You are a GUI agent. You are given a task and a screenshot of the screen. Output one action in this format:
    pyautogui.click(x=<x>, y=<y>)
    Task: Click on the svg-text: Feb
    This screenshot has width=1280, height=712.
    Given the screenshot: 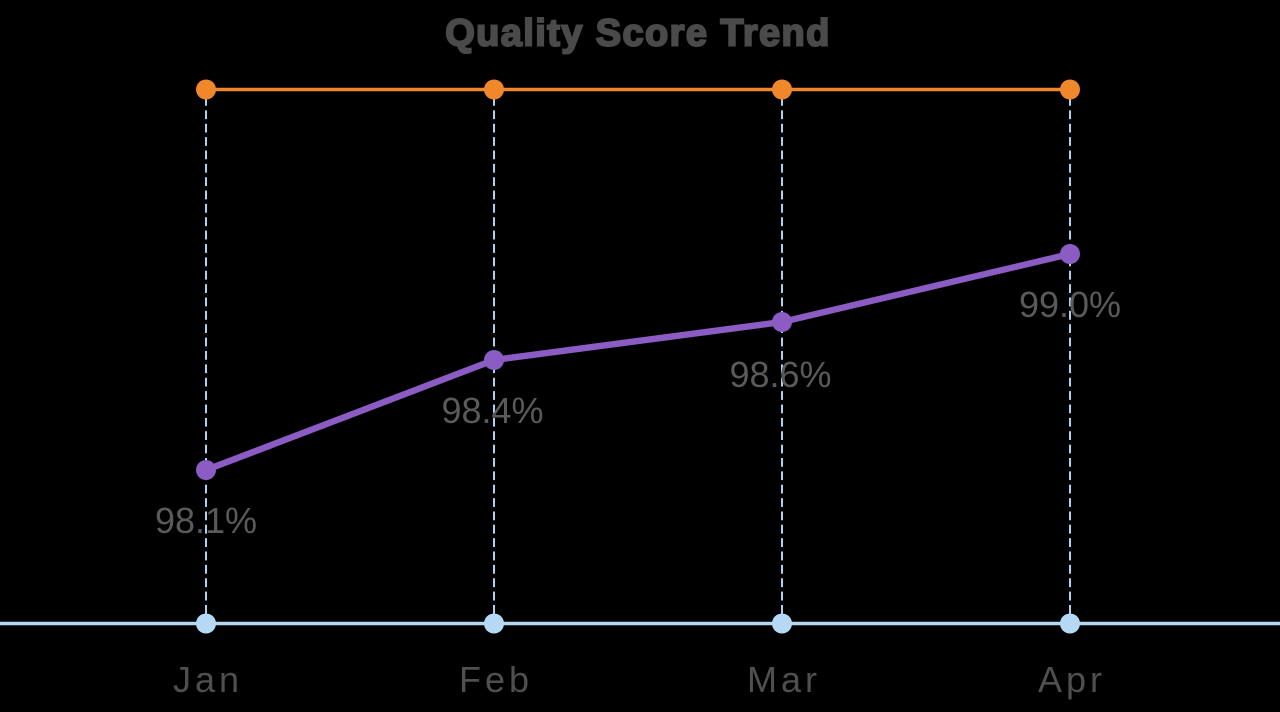 What is the action you would take?
    pyautogui.click(x=496, y=679)
    